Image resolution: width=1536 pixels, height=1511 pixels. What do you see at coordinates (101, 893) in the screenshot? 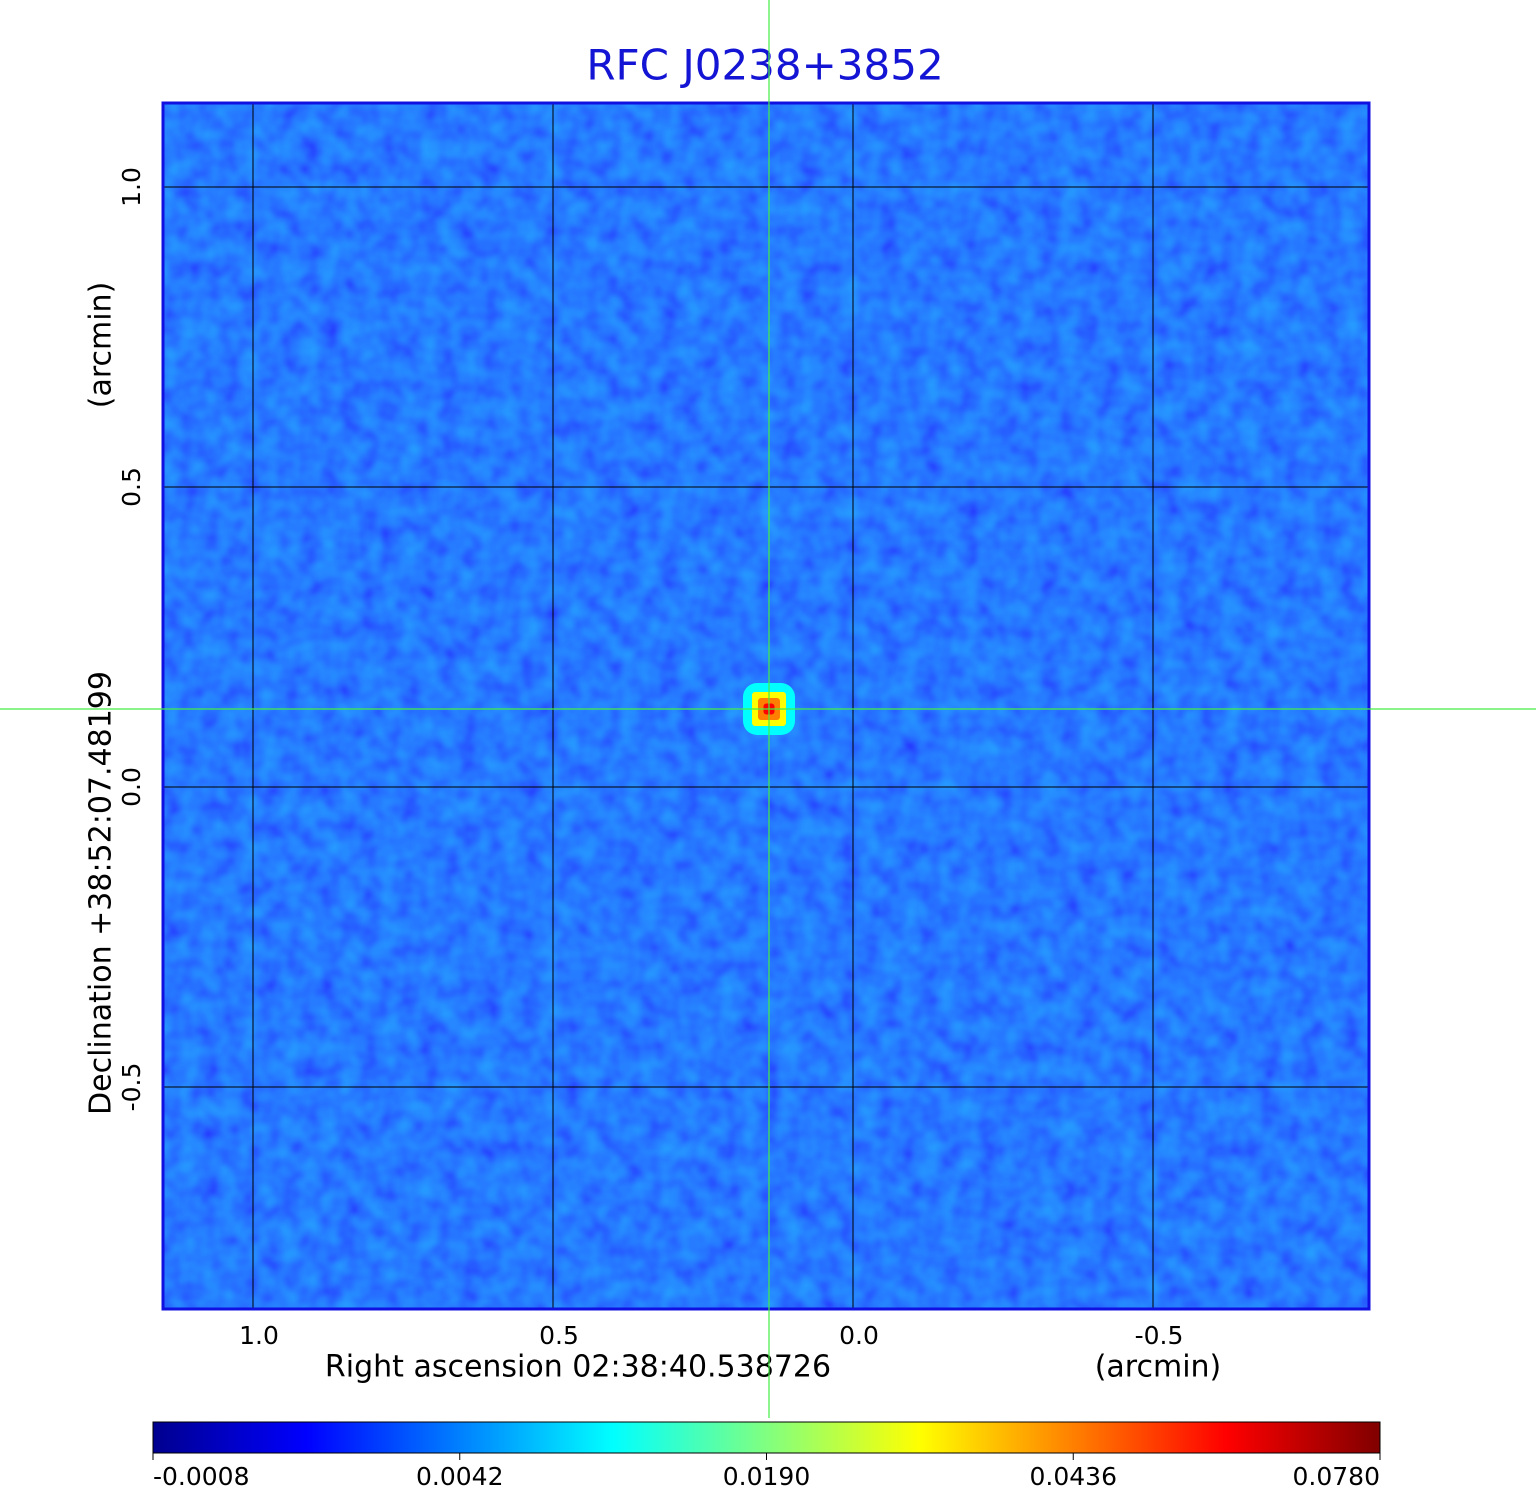
I see `y-axis-label: Declination +38:52:07.48199` at bounding box center [101, 893].